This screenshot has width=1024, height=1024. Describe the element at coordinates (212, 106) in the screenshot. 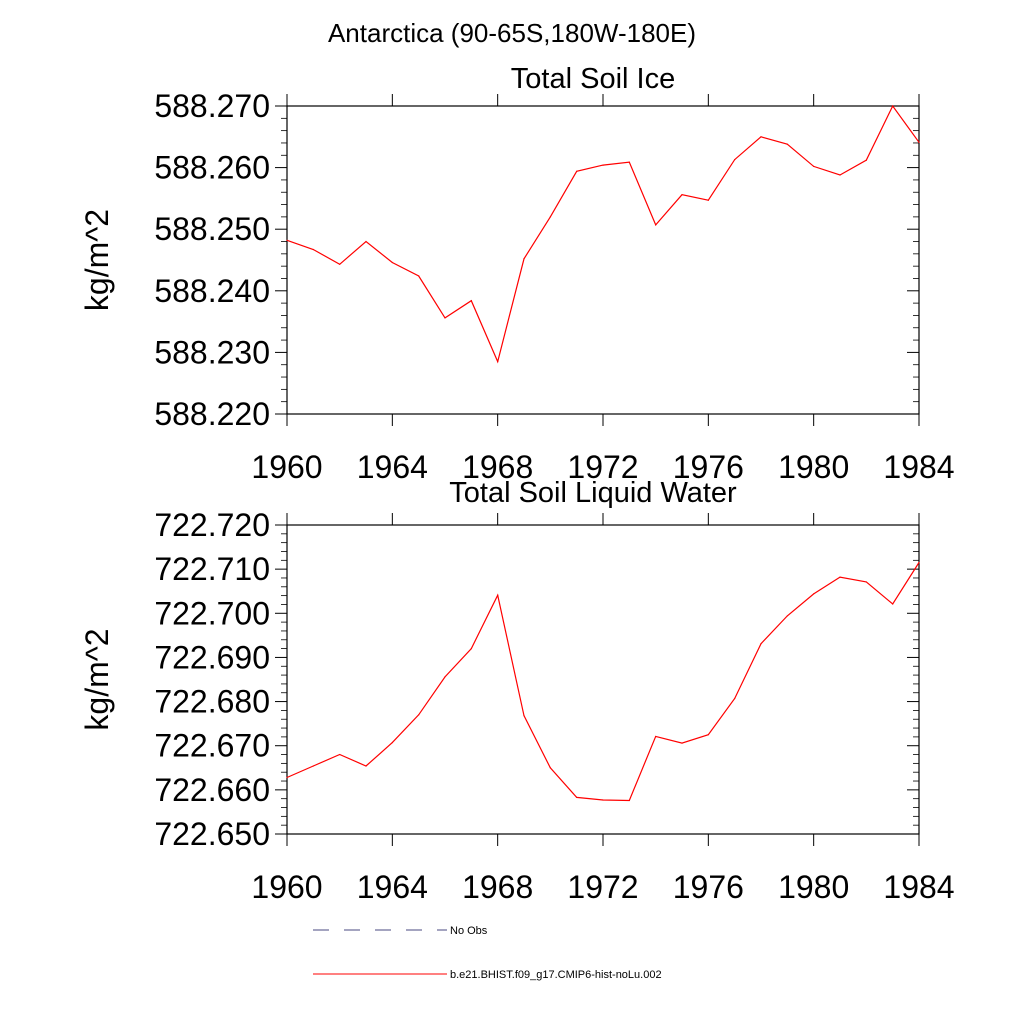

I see `y-tick-label: 588.270` at that location.